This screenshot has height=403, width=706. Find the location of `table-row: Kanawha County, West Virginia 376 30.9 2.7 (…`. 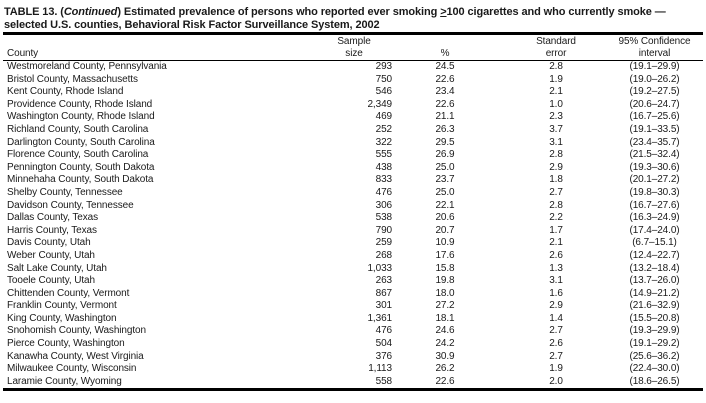

table-row: Kanawha County, West Virginia 376 30.9 2.7 (… is located at coordinates (353, 357).